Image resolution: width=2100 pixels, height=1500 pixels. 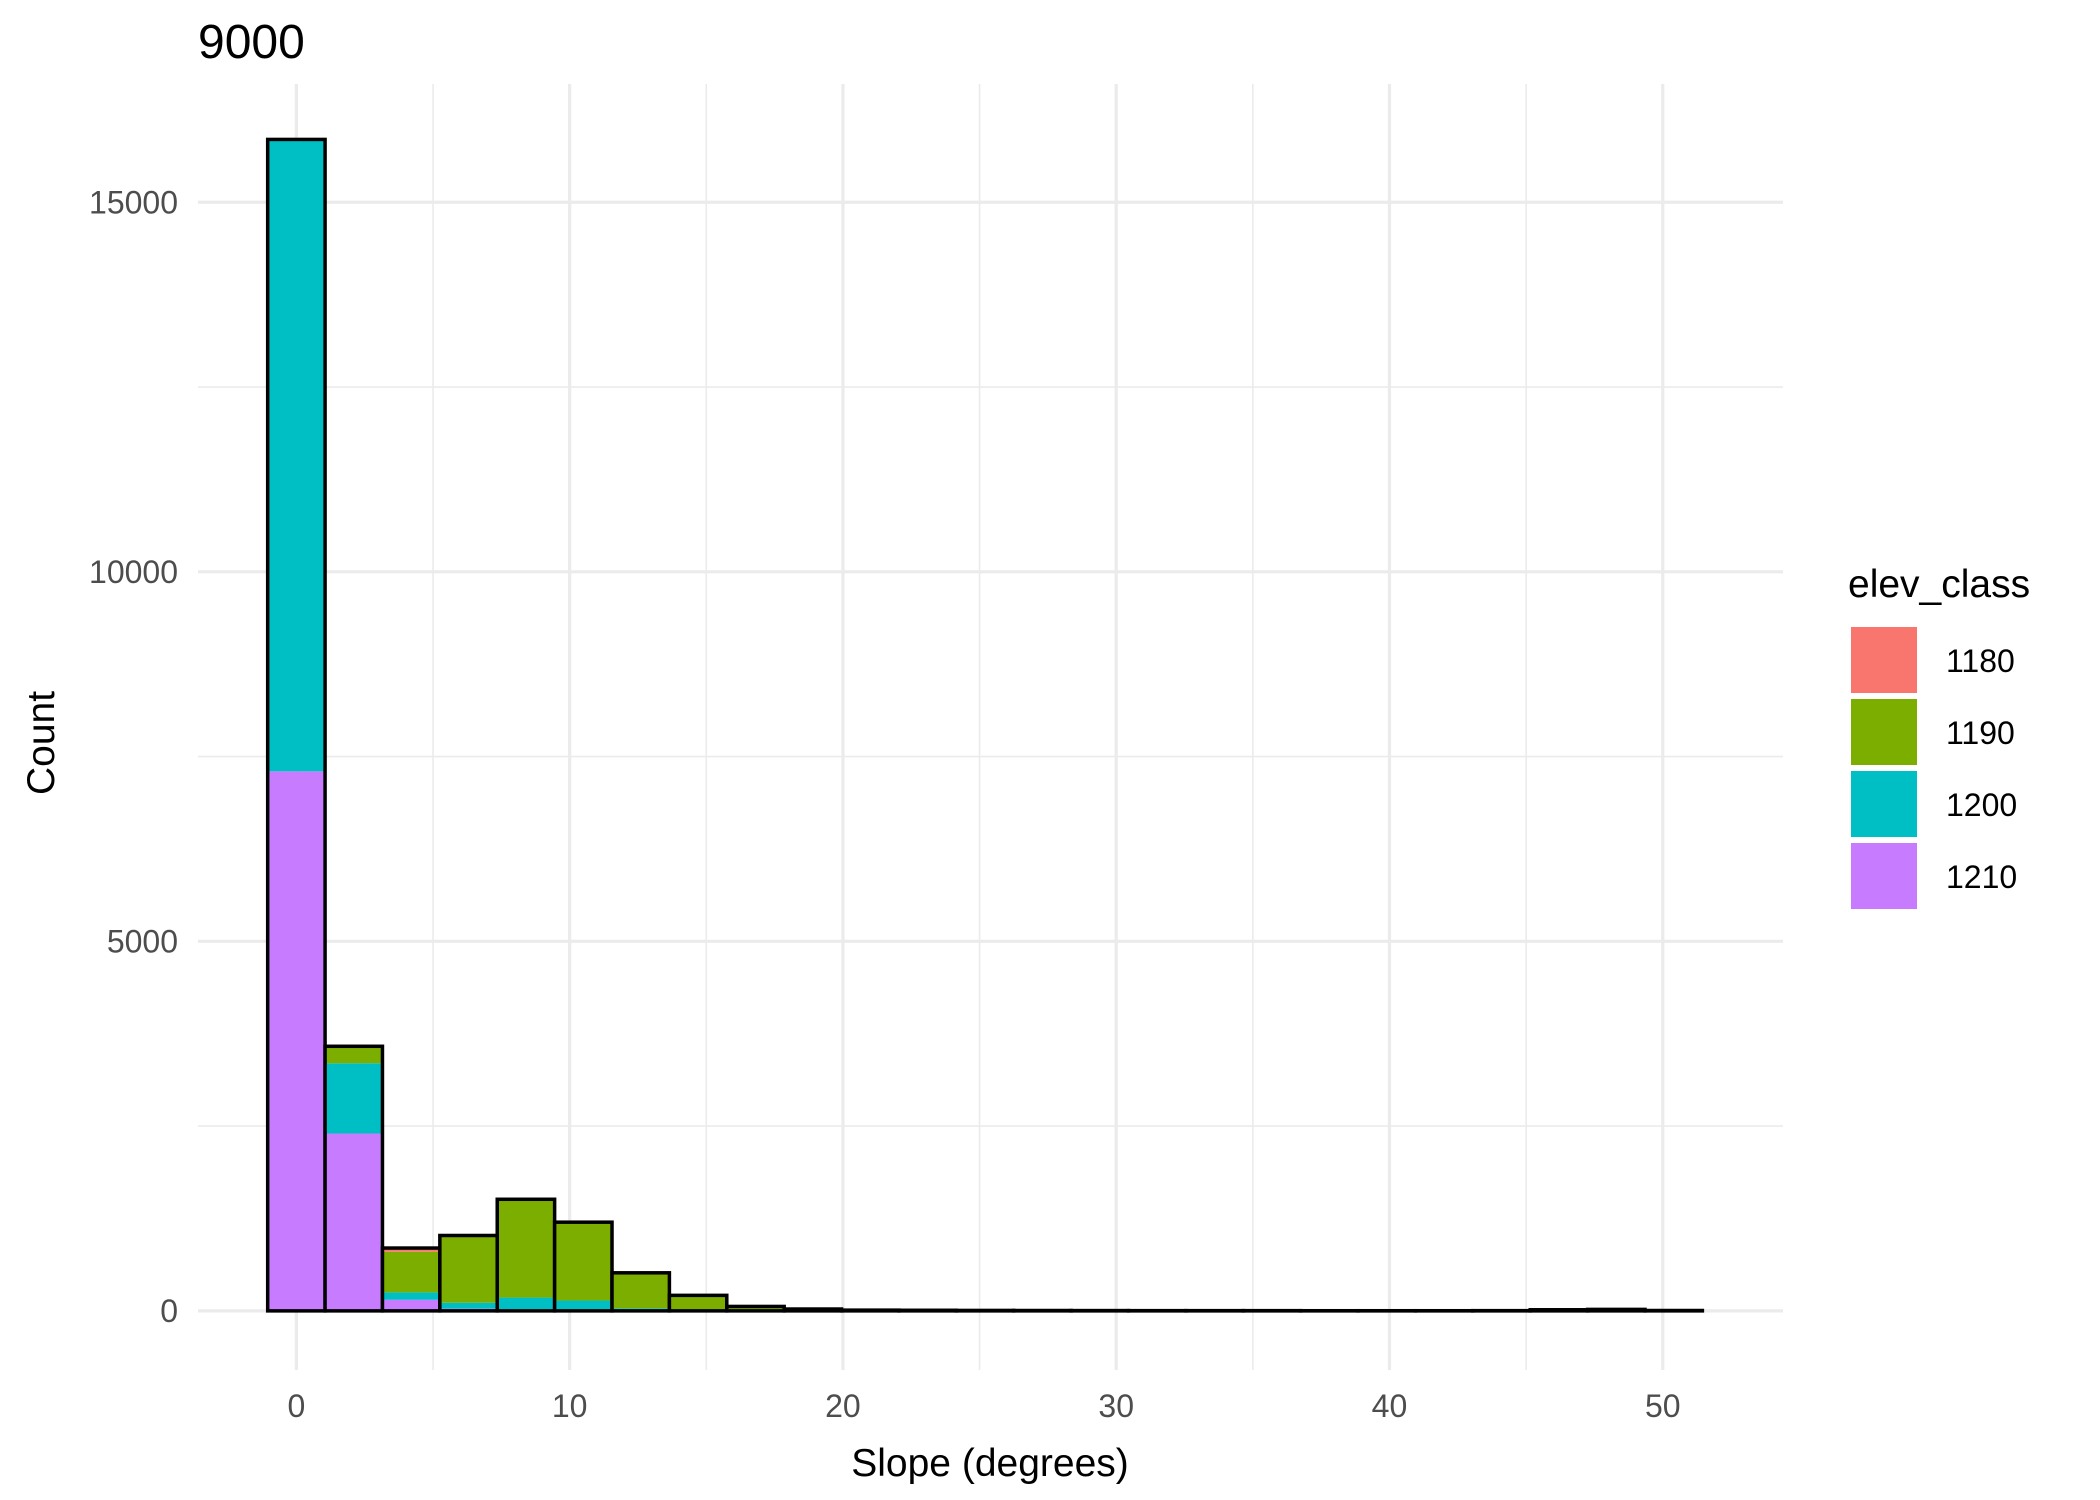 What do you see at coordinates (843, 1406) in the screenshot?
I see `x-tick-label: 20` at bounding box center [843, 1406].